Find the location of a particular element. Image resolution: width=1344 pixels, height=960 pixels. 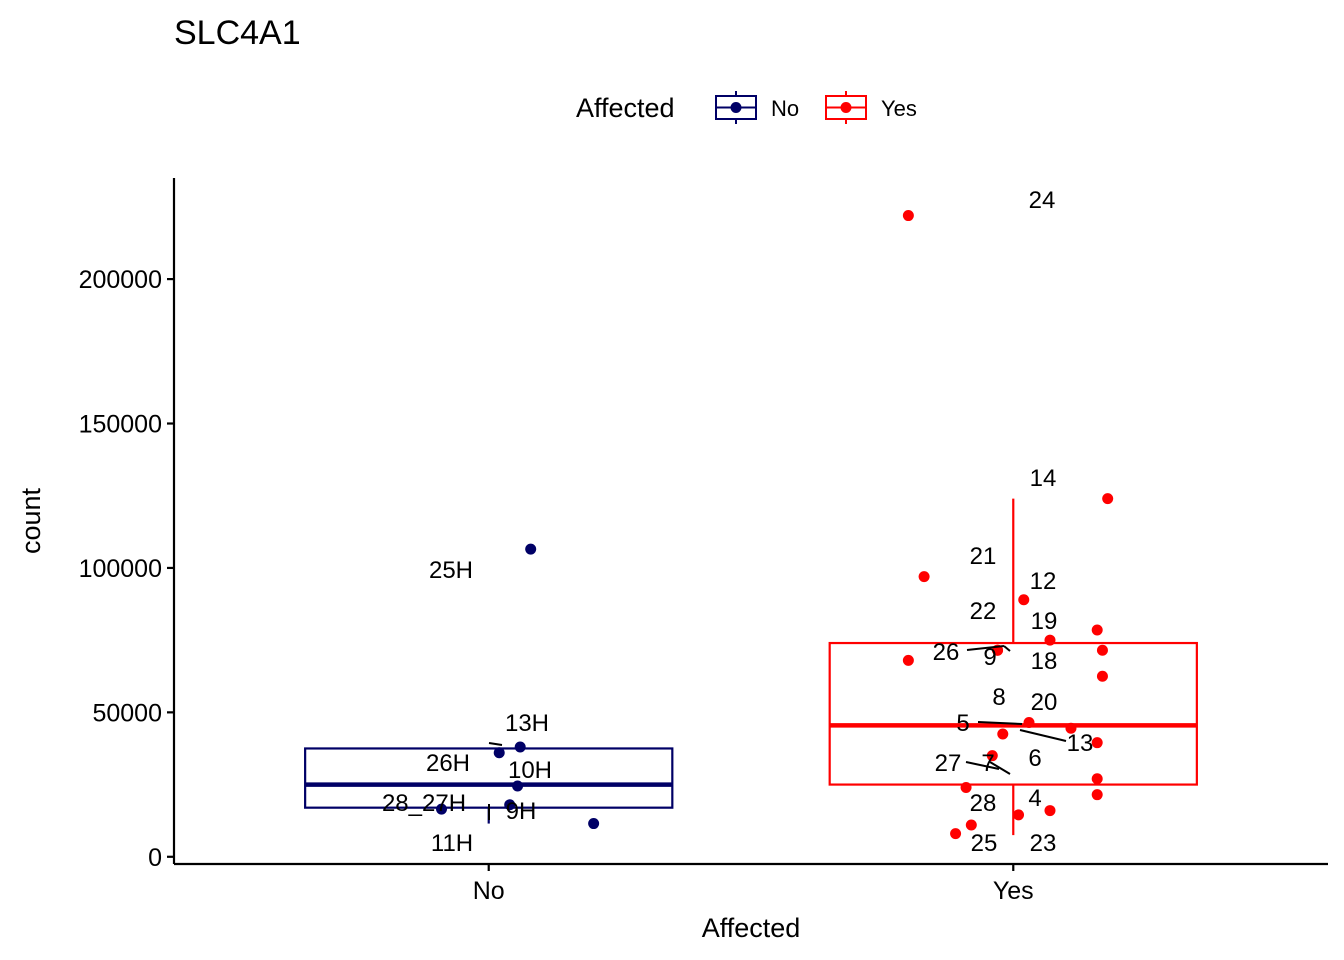

legend-entry-yes: Yes is located at coordinates (871, 107).